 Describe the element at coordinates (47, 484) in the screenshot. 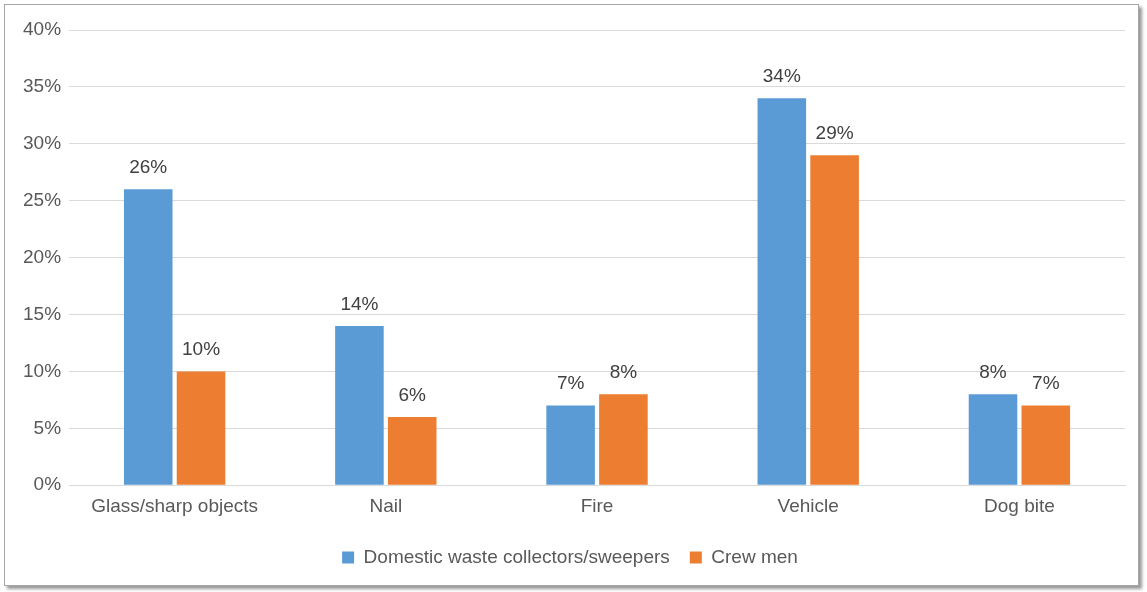

I see `y-tick-label: 0%` at that location.